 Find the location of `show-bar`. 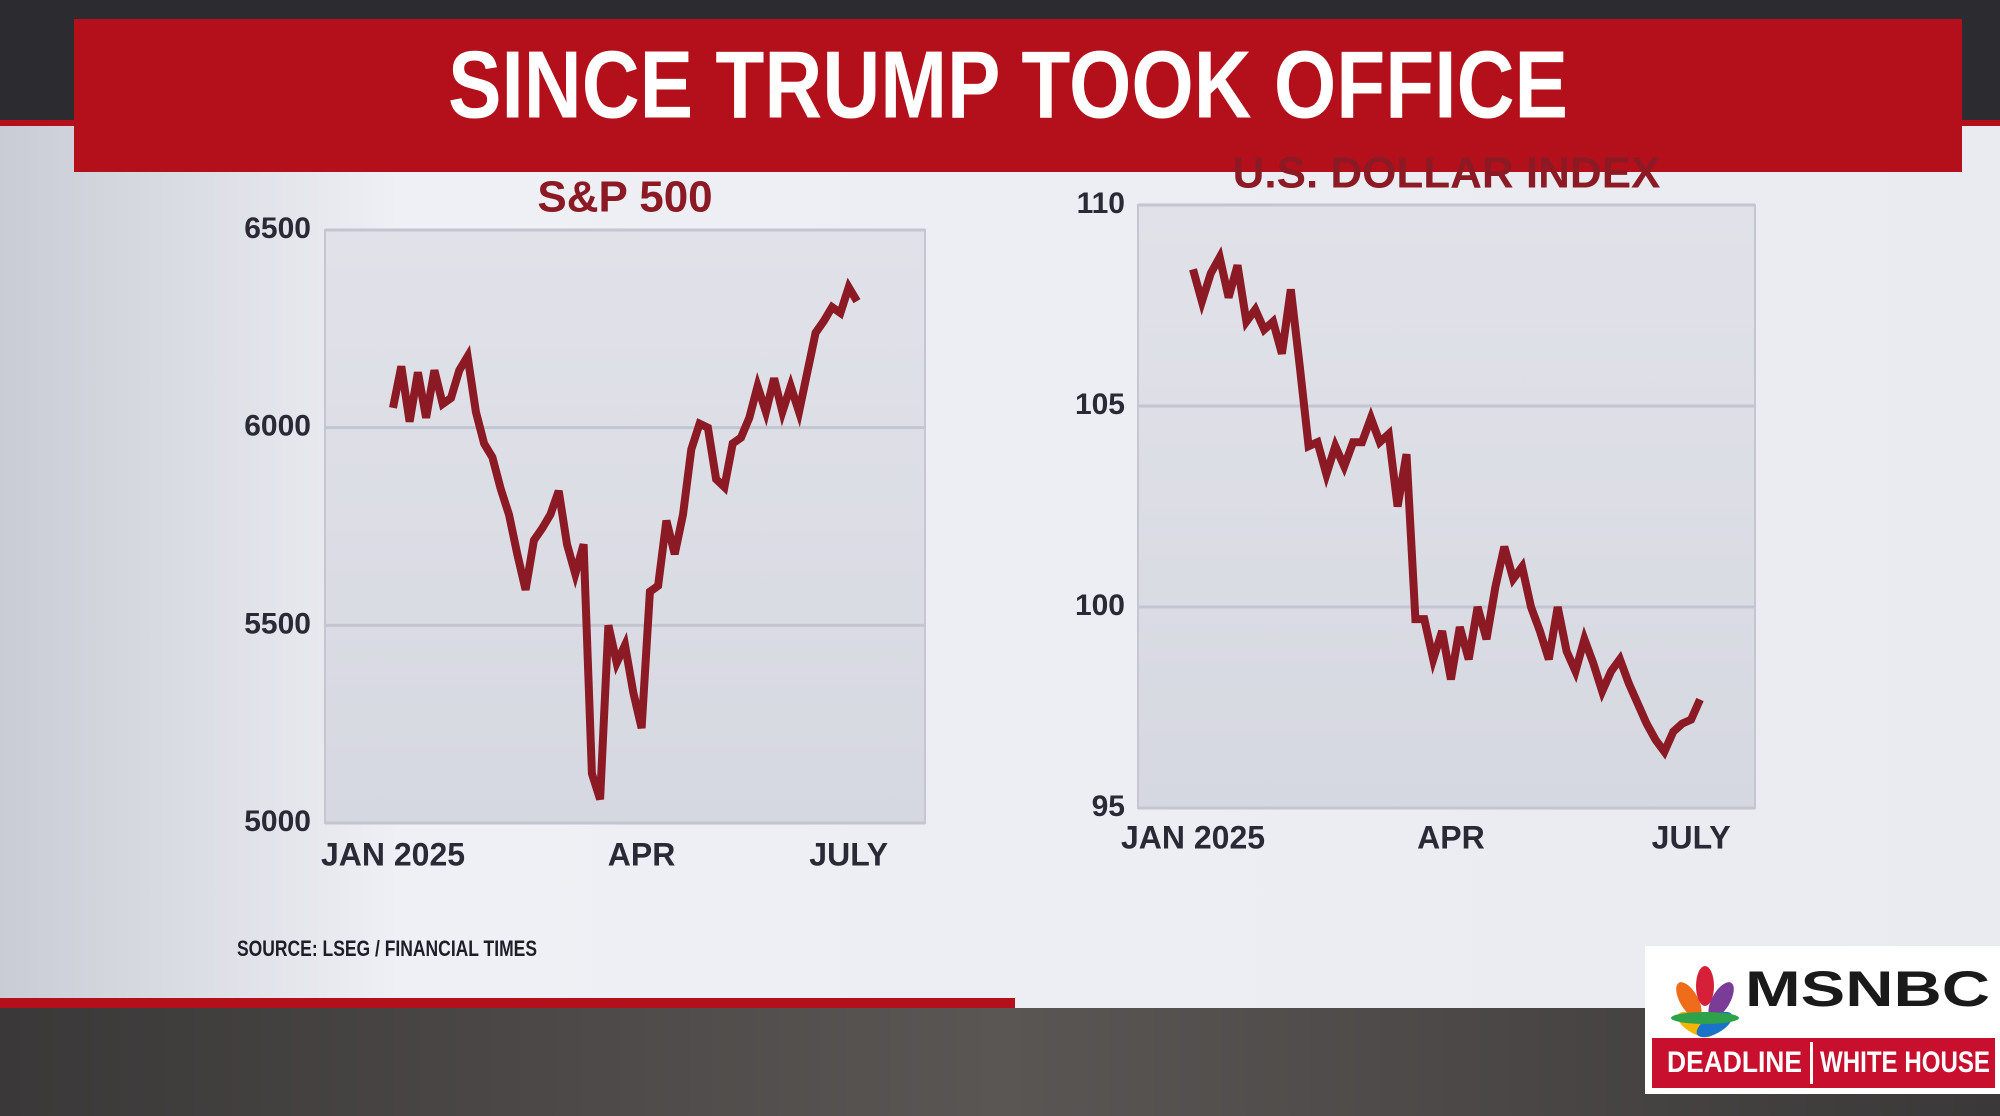

show-bar is located at coordinates (1823, 1063).